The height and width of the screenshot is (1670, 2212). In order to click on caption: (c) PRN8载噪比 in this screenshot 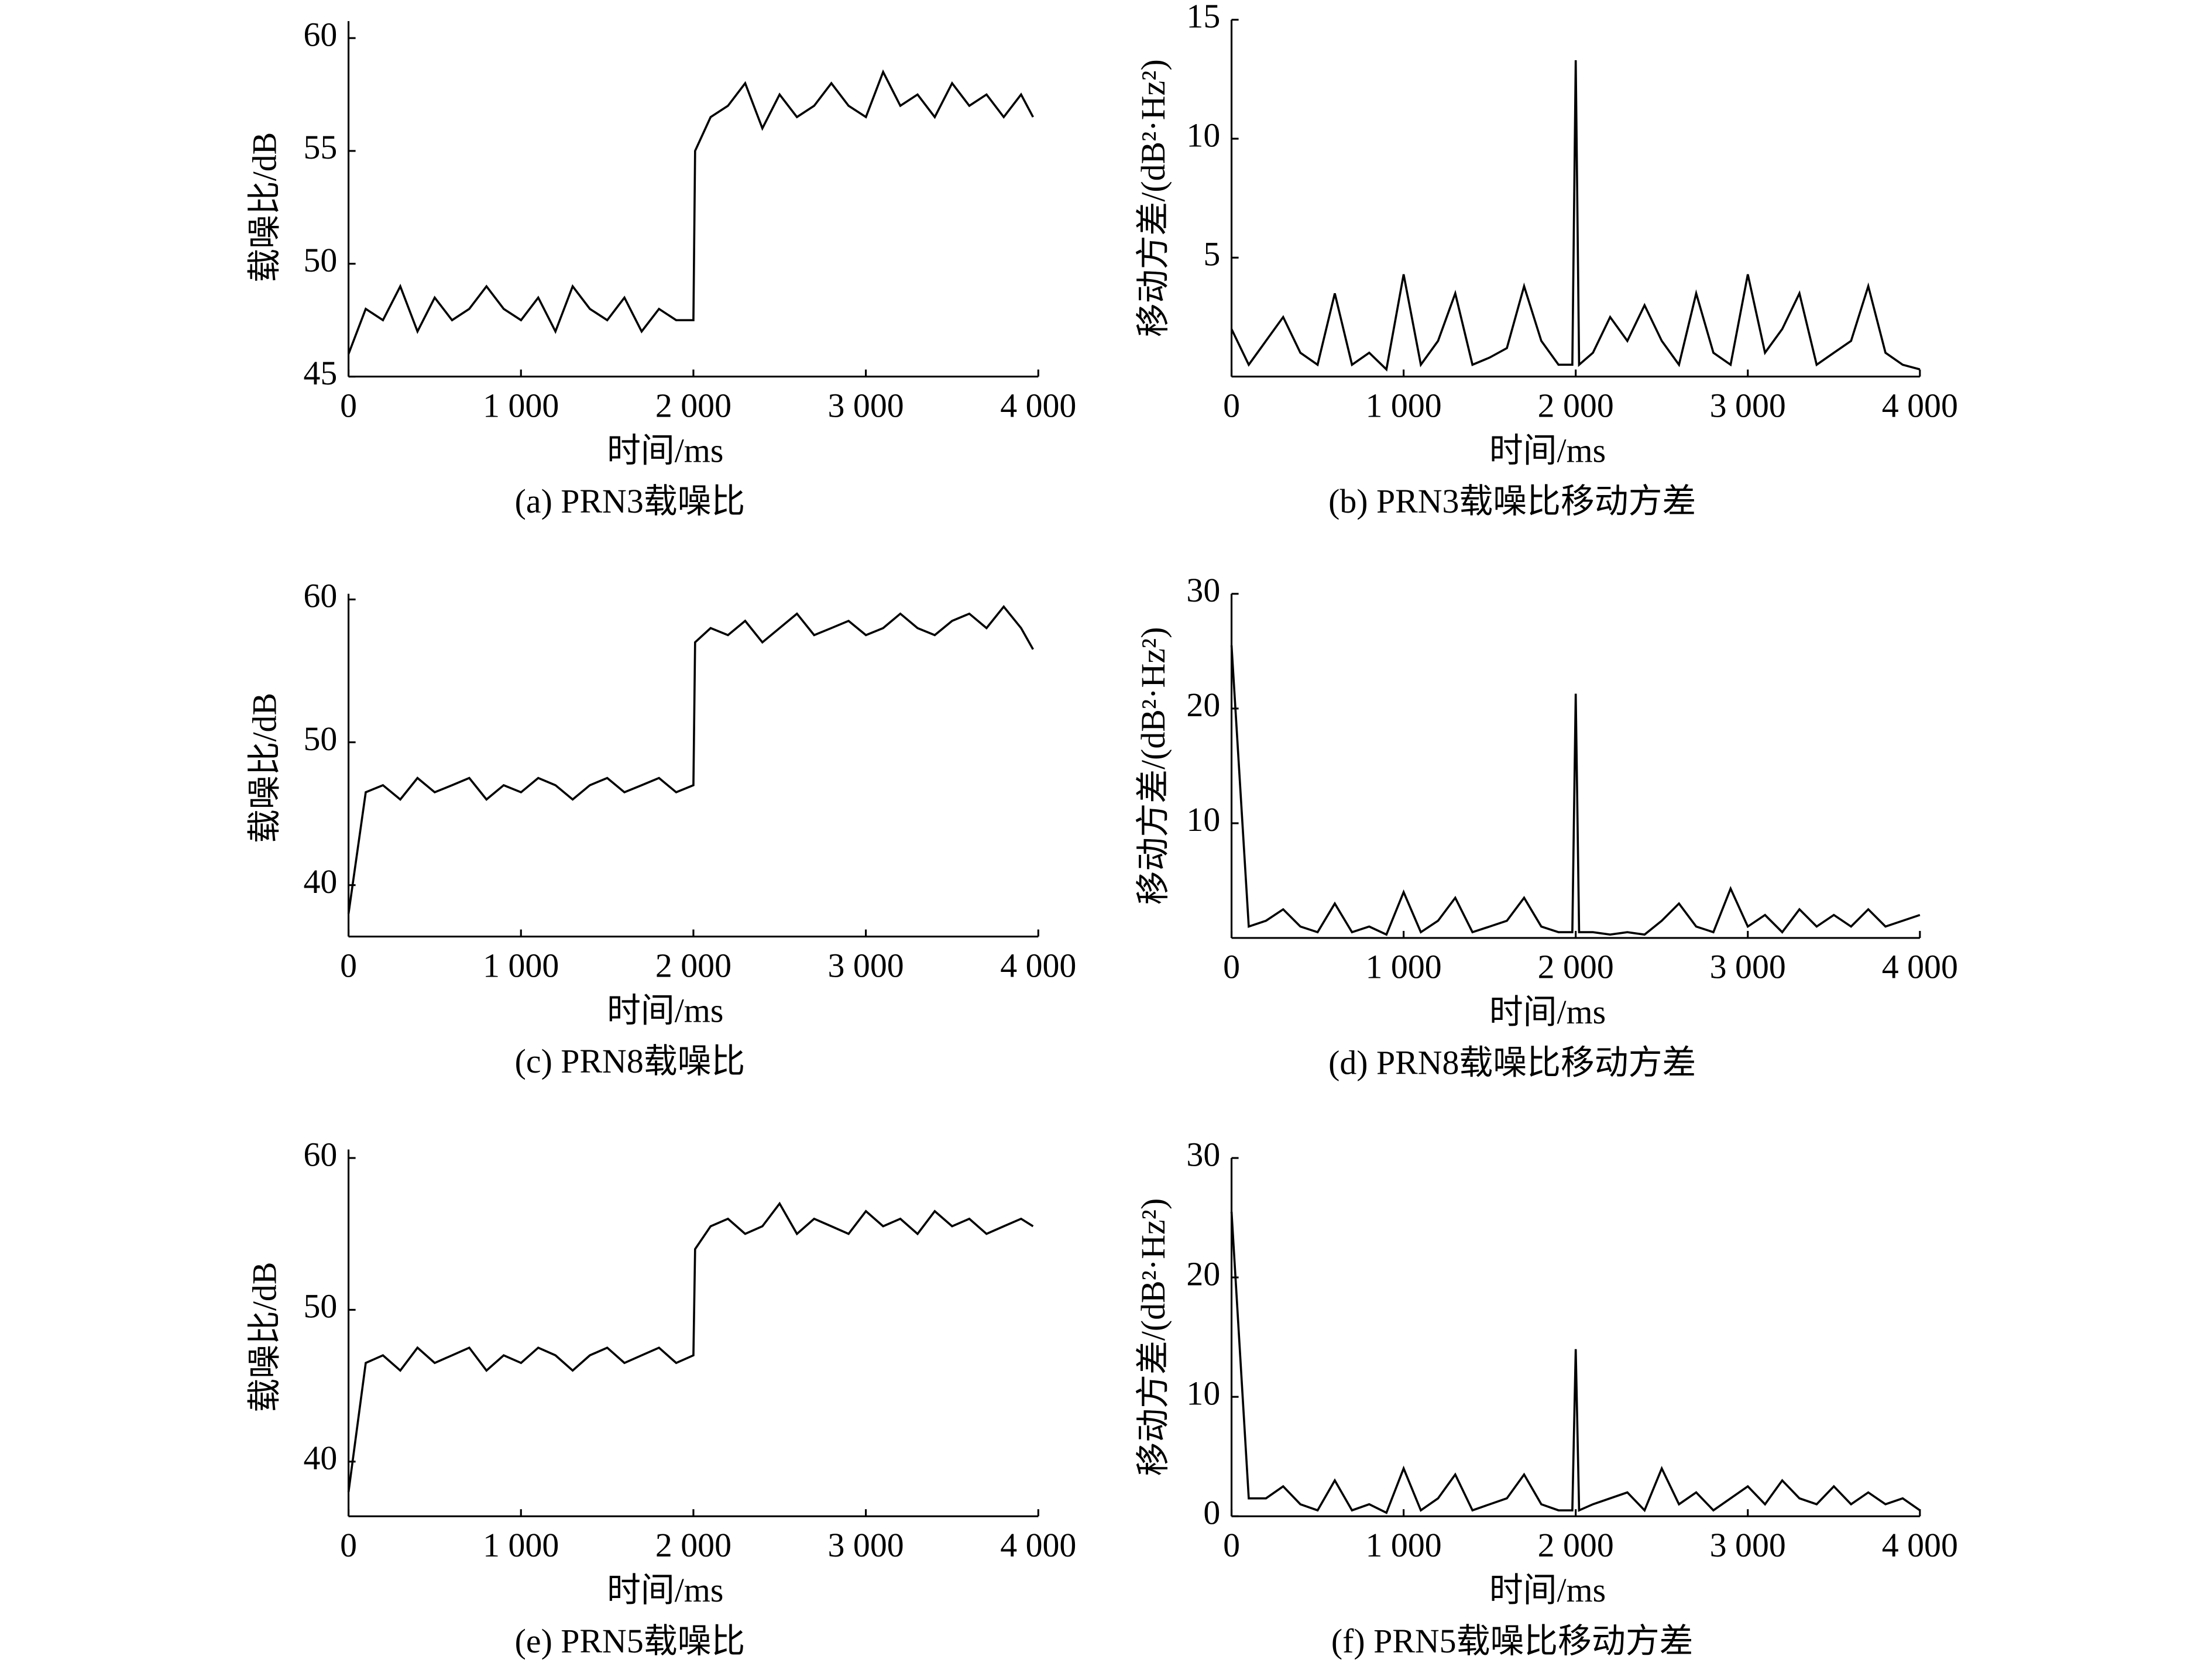, I will do `click(630, 1061)`.